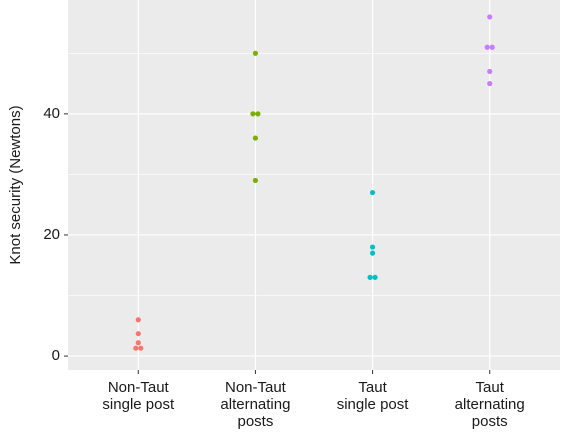  I want to click on y-tick-label: 40, so click(51, 113).